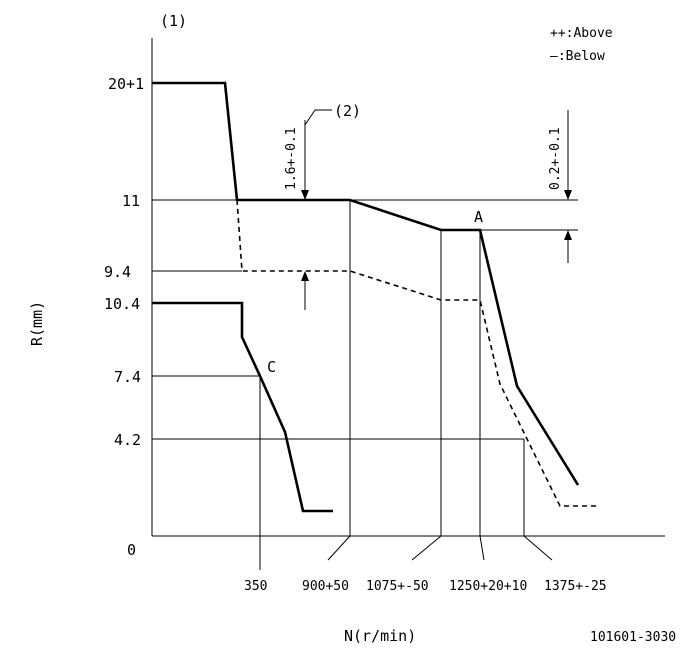  What do you see at coordinates (173, 21) in the screenshot?
I see `label-1: (1)` at bounding box center [173, 21].